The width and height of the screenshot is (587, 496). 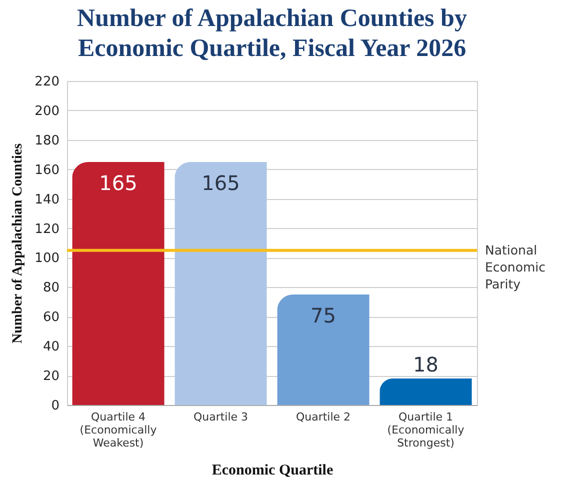 What do you see at coordinates (425, 364) in the screenshot?
I see `data-label: 18` at bounding box center [425, 364].